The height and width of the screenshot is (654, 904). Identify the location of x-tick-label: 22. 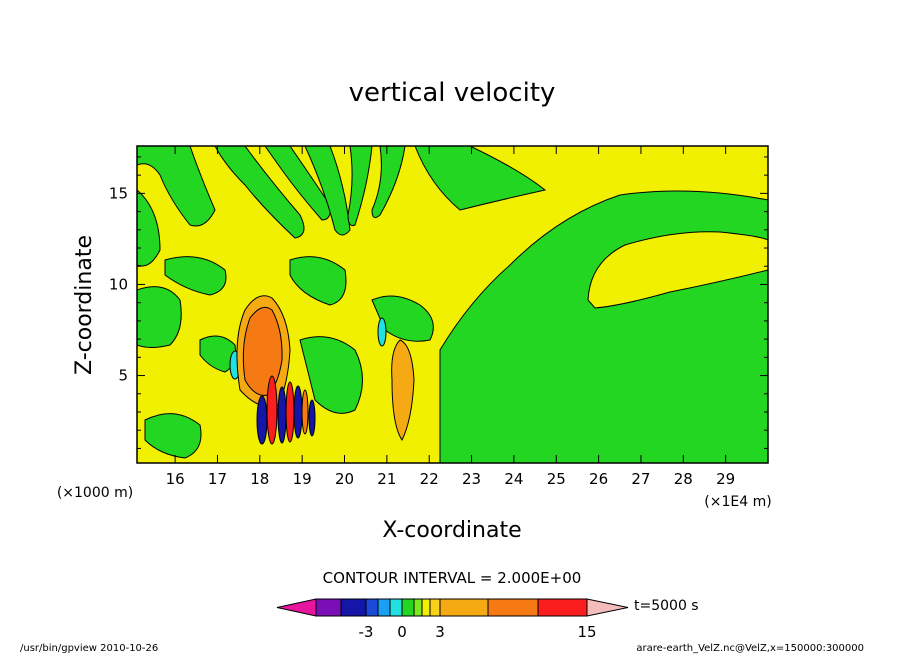
(429, 479).